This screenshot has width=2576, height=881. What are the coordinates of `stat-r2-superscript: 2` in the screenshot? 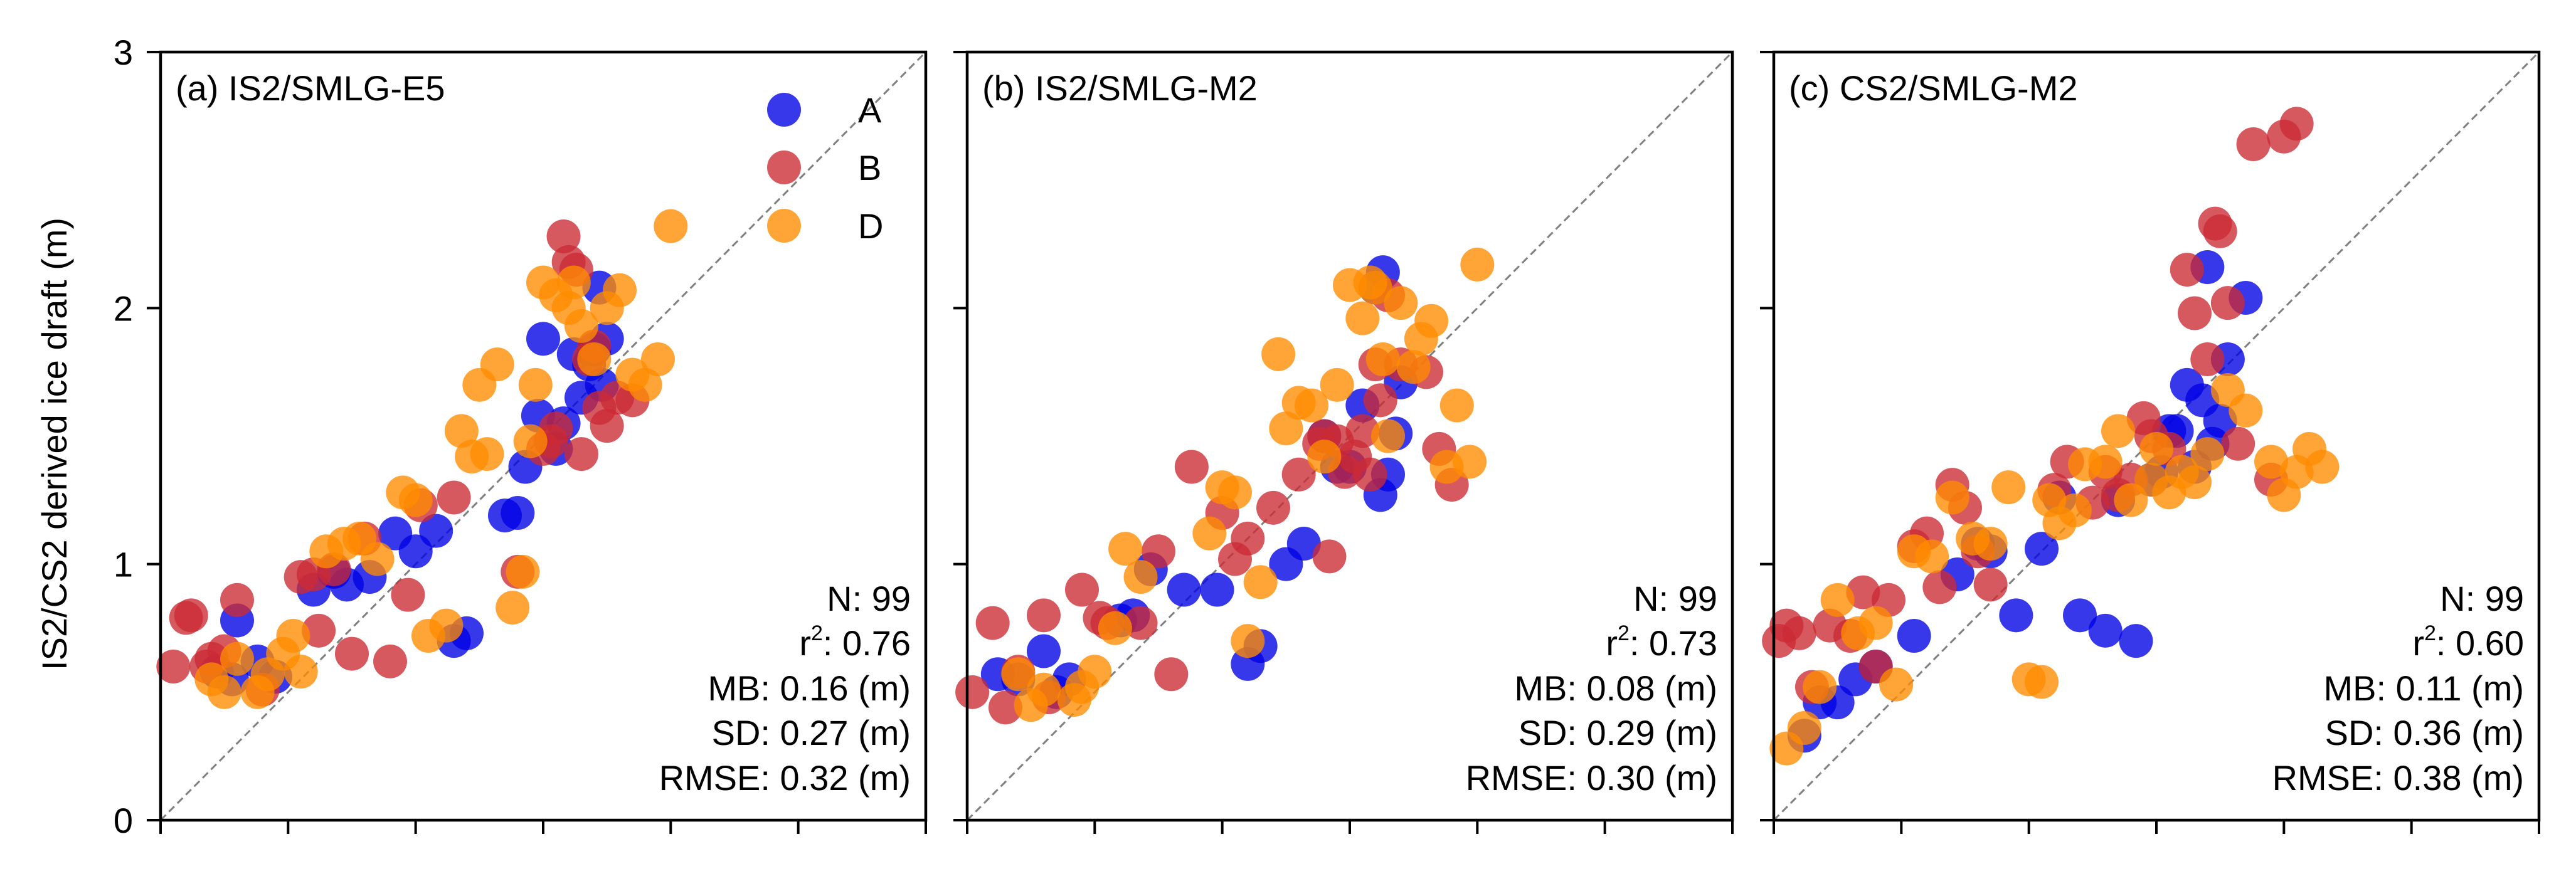 It's located at (2430, 633).